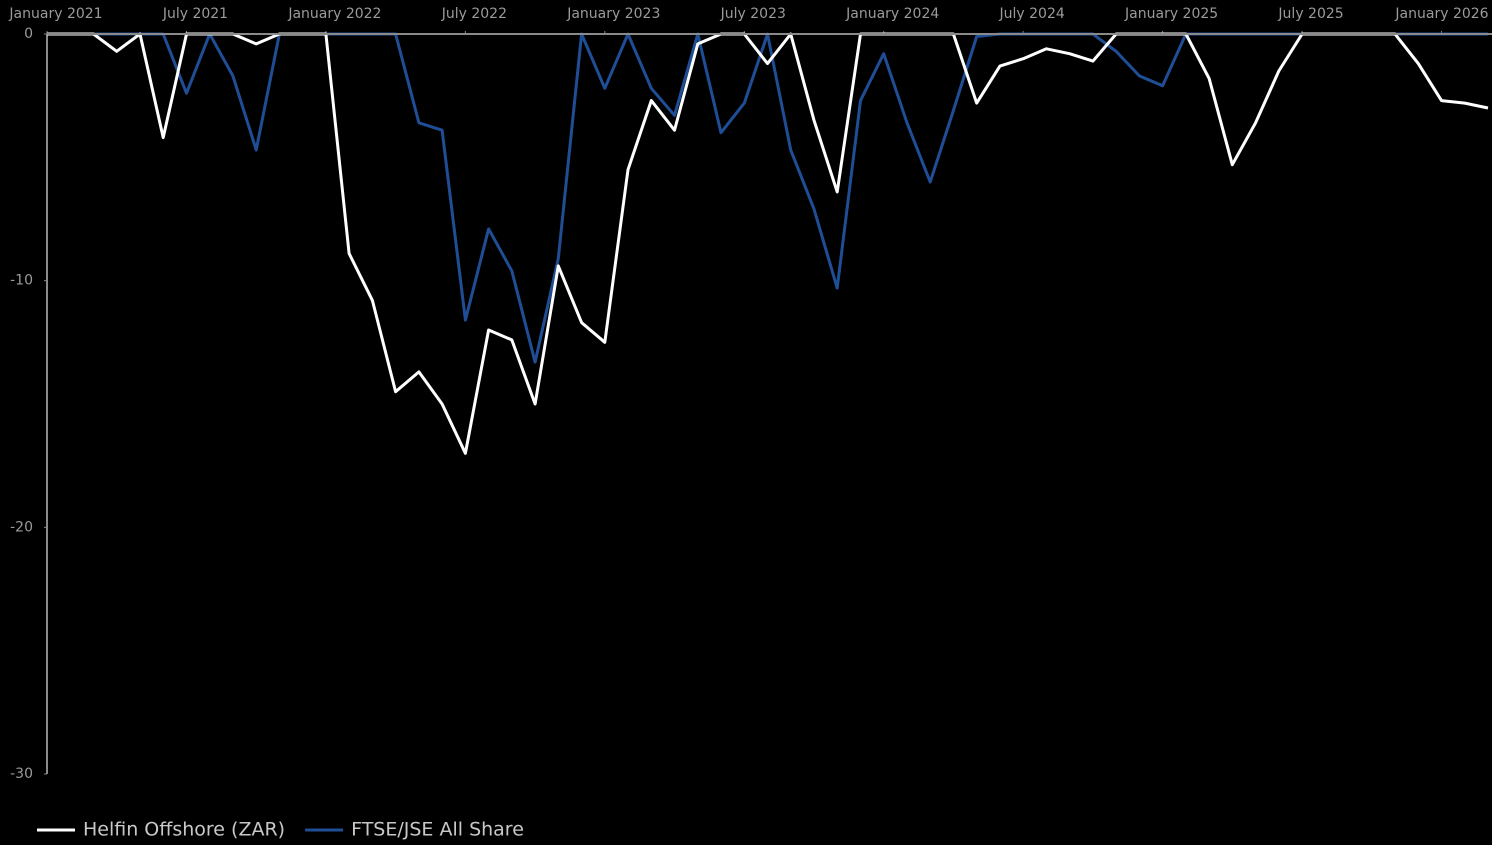 The height and width of the screenshot is (845, 1492). I want to click on x-tick-label: July 2025, so click(1310, 14).